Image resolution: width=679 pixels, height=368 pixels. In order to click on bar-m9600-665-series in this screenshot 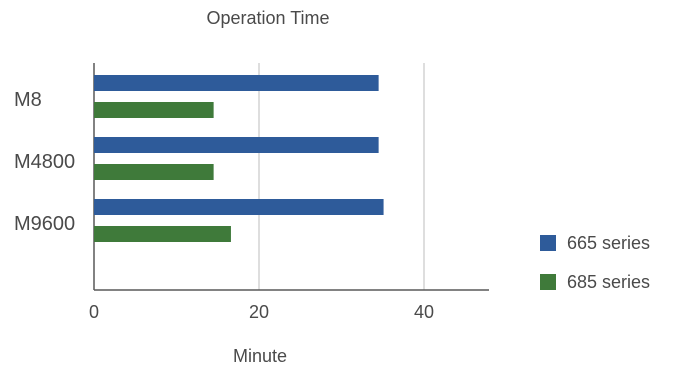, I will do `click(239, 207)`.